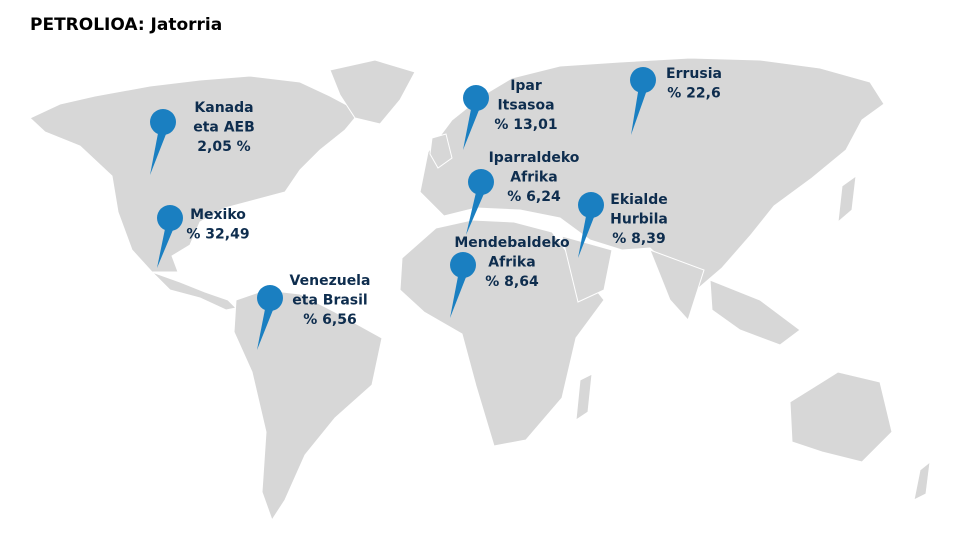  What do you see at coordinates (584, 397) in the screenshot?
I see `madagascar` at bounding box center [584, 397].